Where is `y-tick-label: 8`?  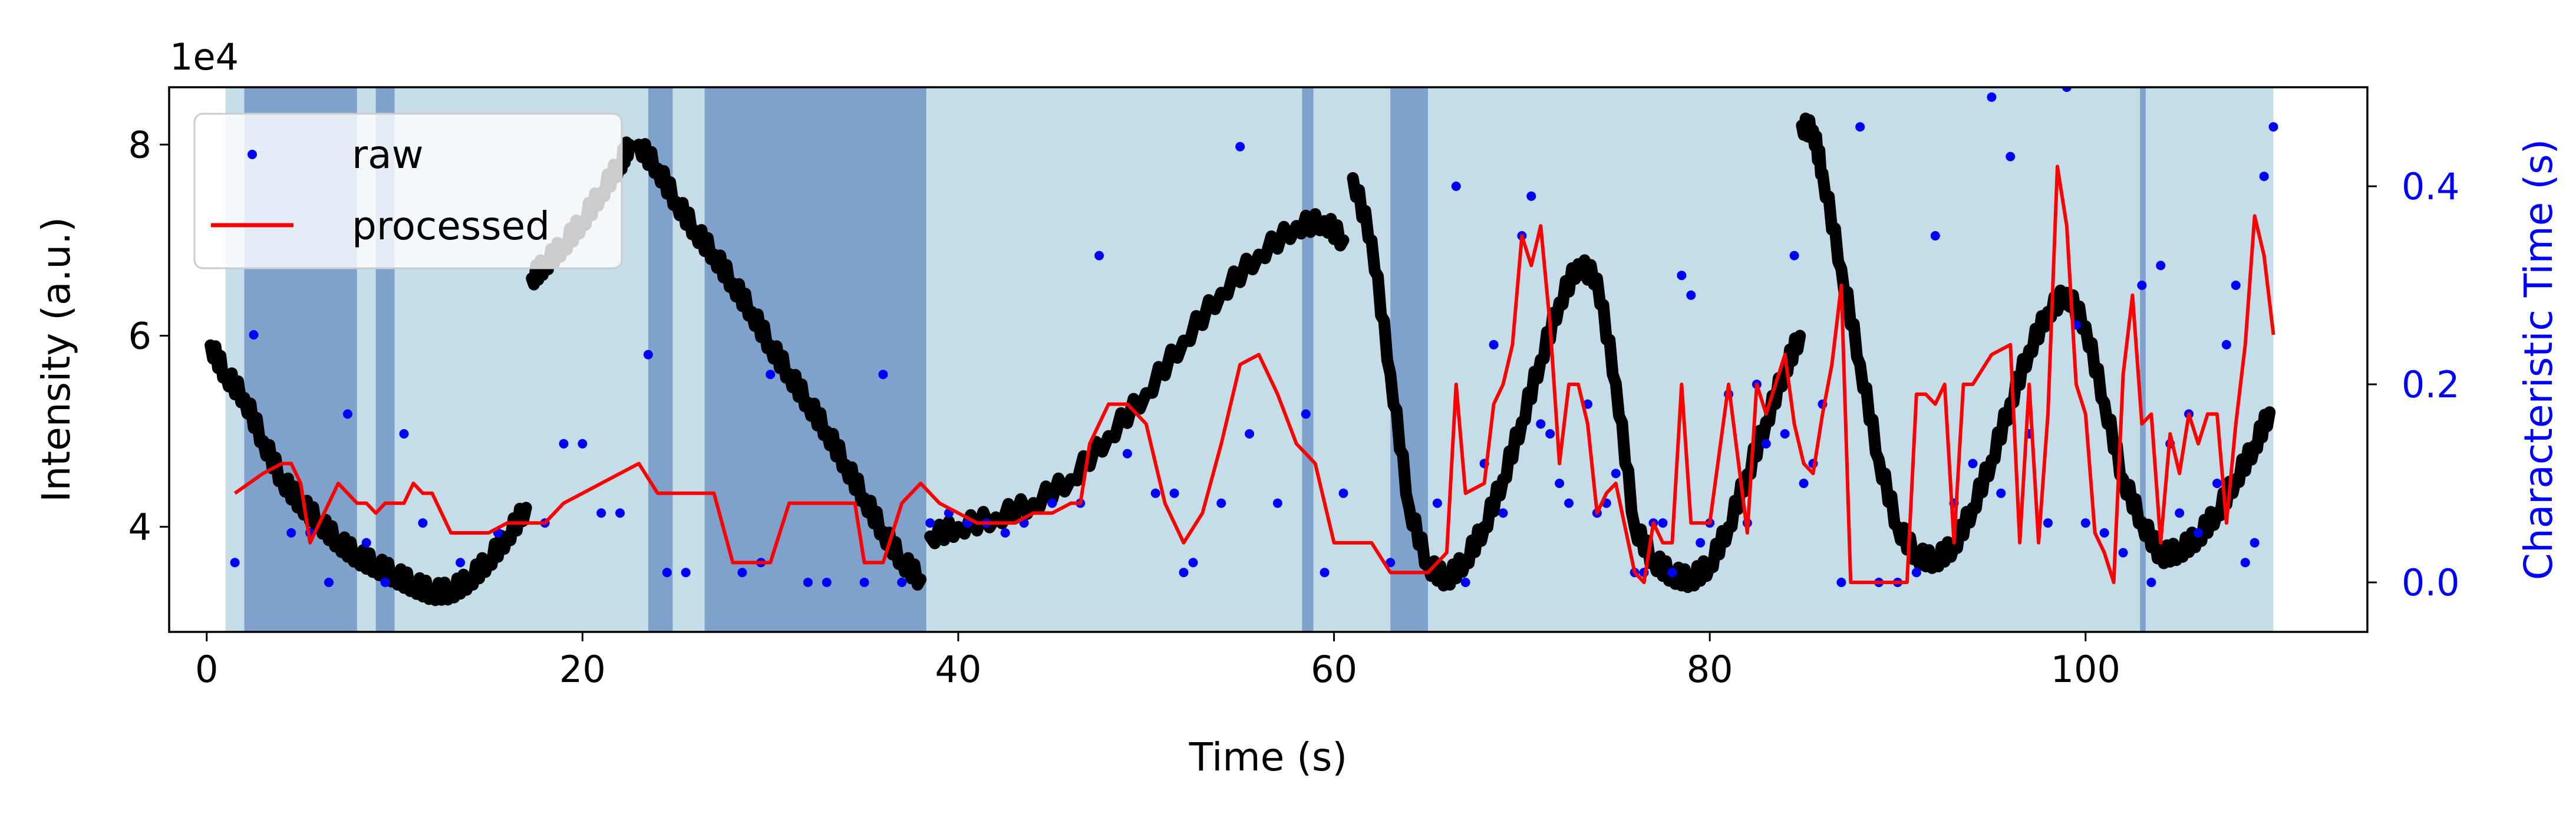 y-tick-label: 8 is located at coordinates (140, 144).